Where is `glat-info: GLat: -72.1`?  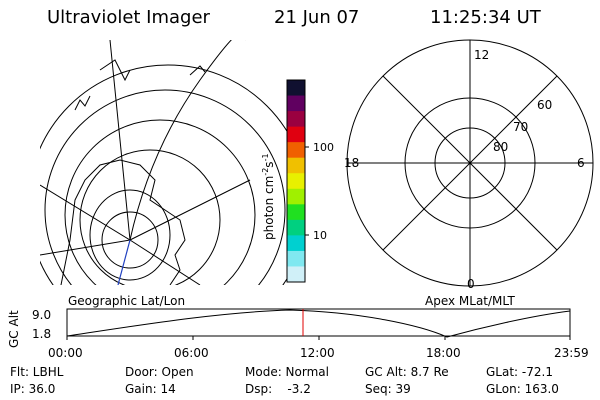 glat-info: GLat: -72.1 is located at coordinates (519, 372).